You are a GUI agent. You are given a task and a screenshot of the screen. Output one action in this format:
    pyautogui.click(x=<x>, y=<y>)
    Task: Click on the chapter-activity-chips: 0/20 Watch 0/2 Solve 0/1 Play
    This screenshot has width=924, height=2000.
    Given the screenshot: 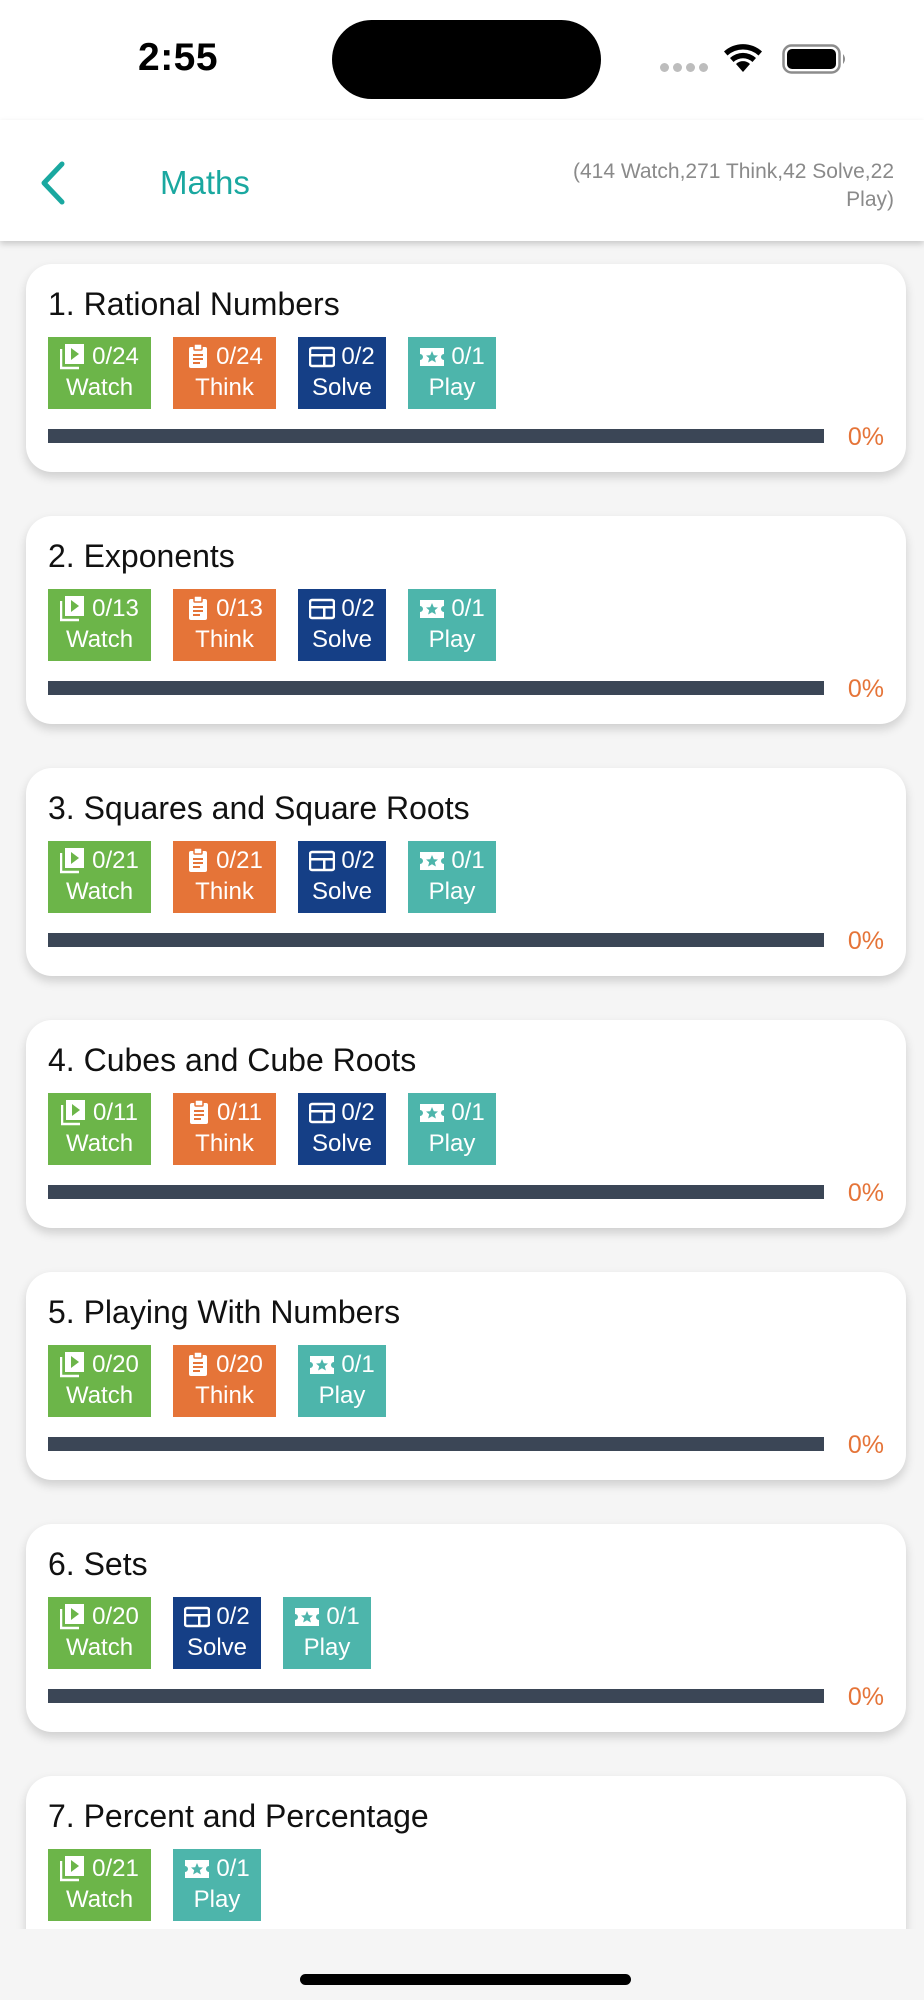 What is the action you would take?
    pyautogui.click(x=220, y=1633)
    